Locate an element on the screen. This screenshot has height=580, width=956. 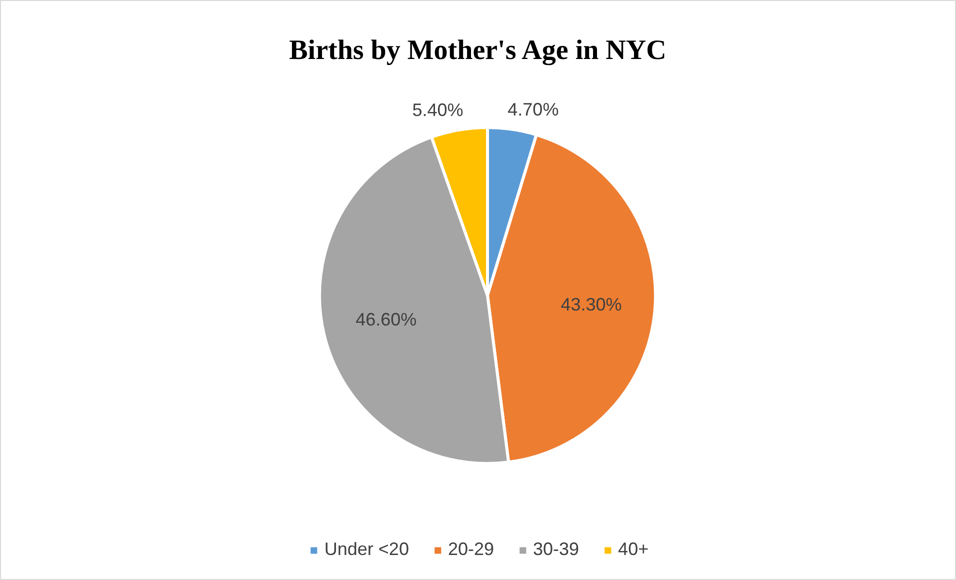
legend-label: 40+ is located at coordinates (633, 549).